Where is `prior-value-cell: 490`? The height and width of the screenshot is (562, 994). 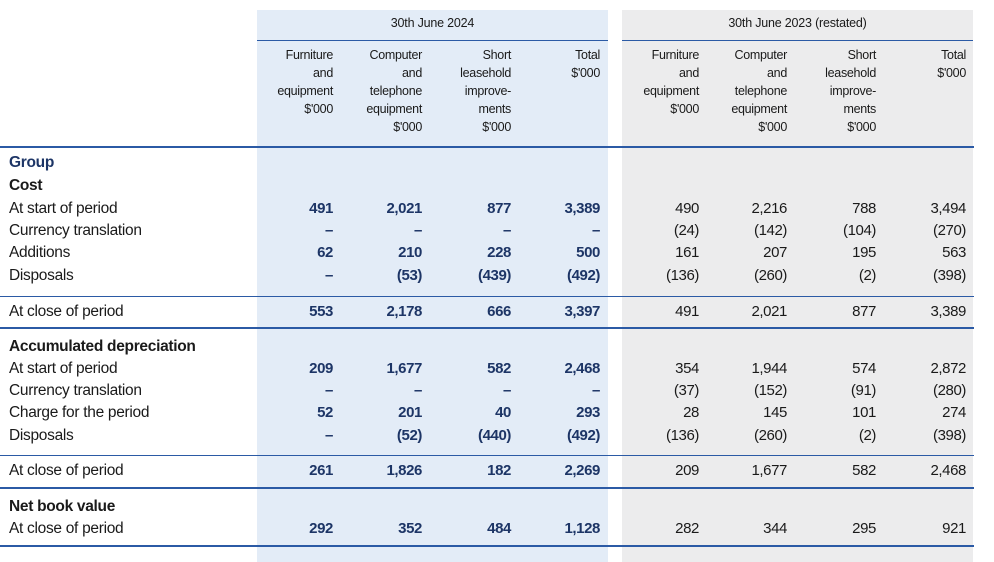 prior-value-cell: 490 is located at coordinates (687, 208).